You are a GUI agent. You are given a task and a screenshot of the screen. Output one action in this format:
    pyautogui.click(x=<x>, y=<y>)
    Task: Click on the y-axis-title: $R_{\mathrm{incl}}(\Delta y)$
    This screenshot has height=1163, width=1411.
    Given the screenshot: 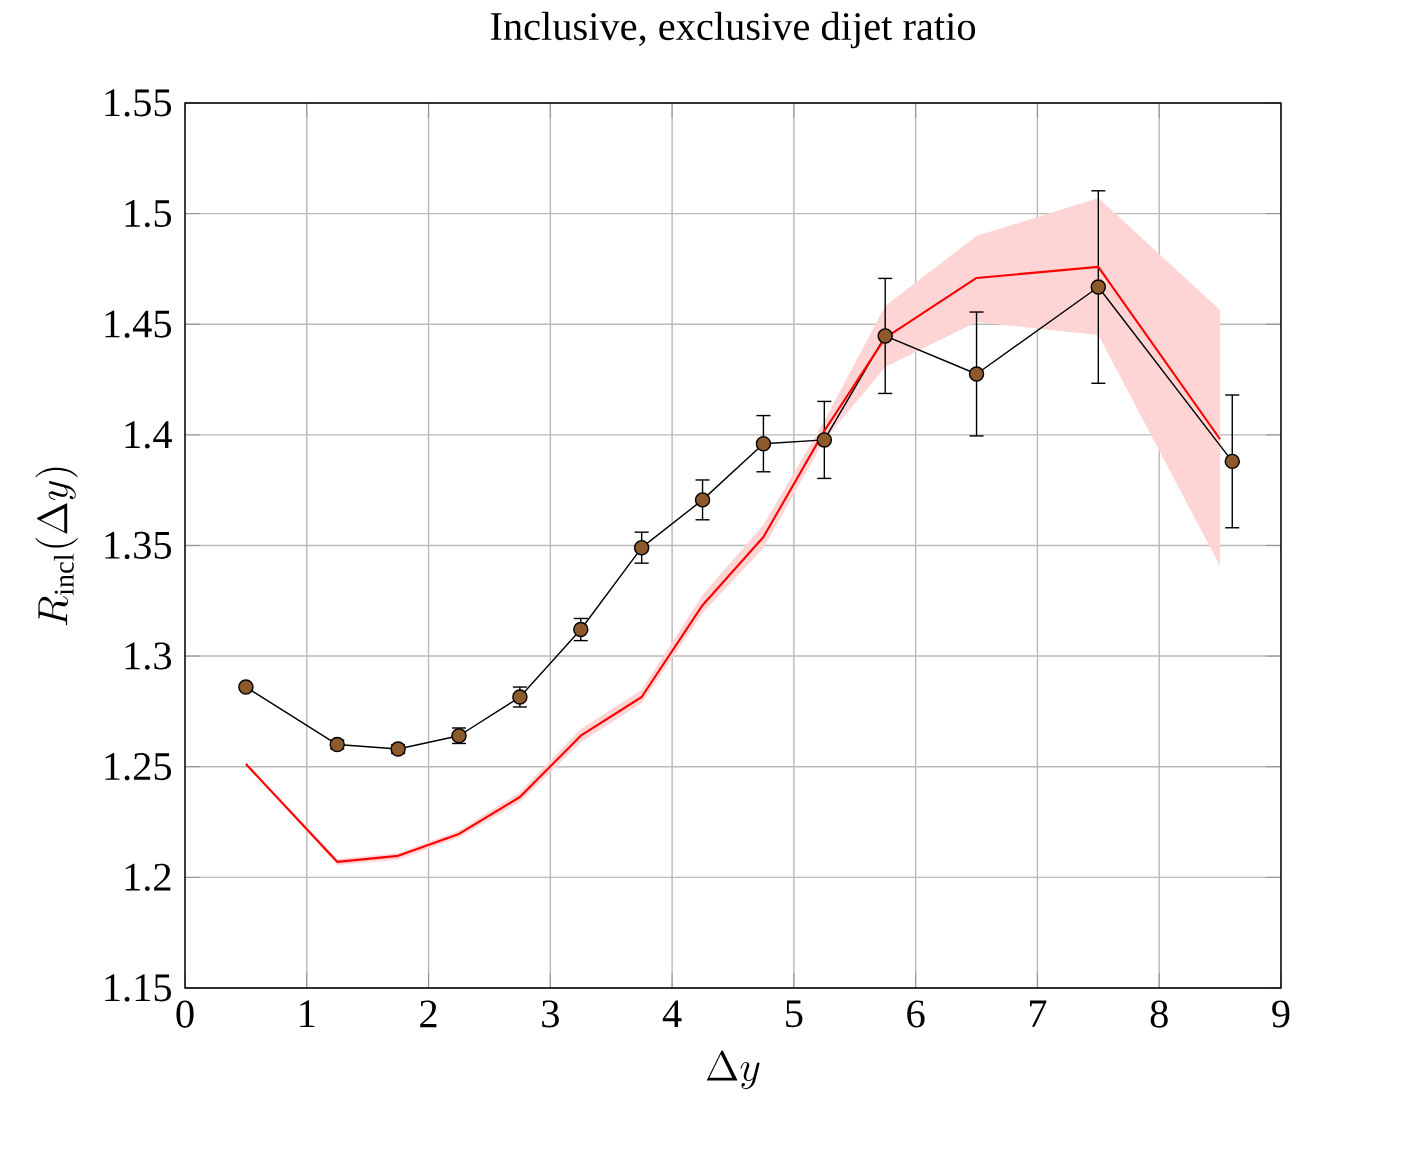 What is the action you would take?
    pyautogui.click(x=56, y=546)
    